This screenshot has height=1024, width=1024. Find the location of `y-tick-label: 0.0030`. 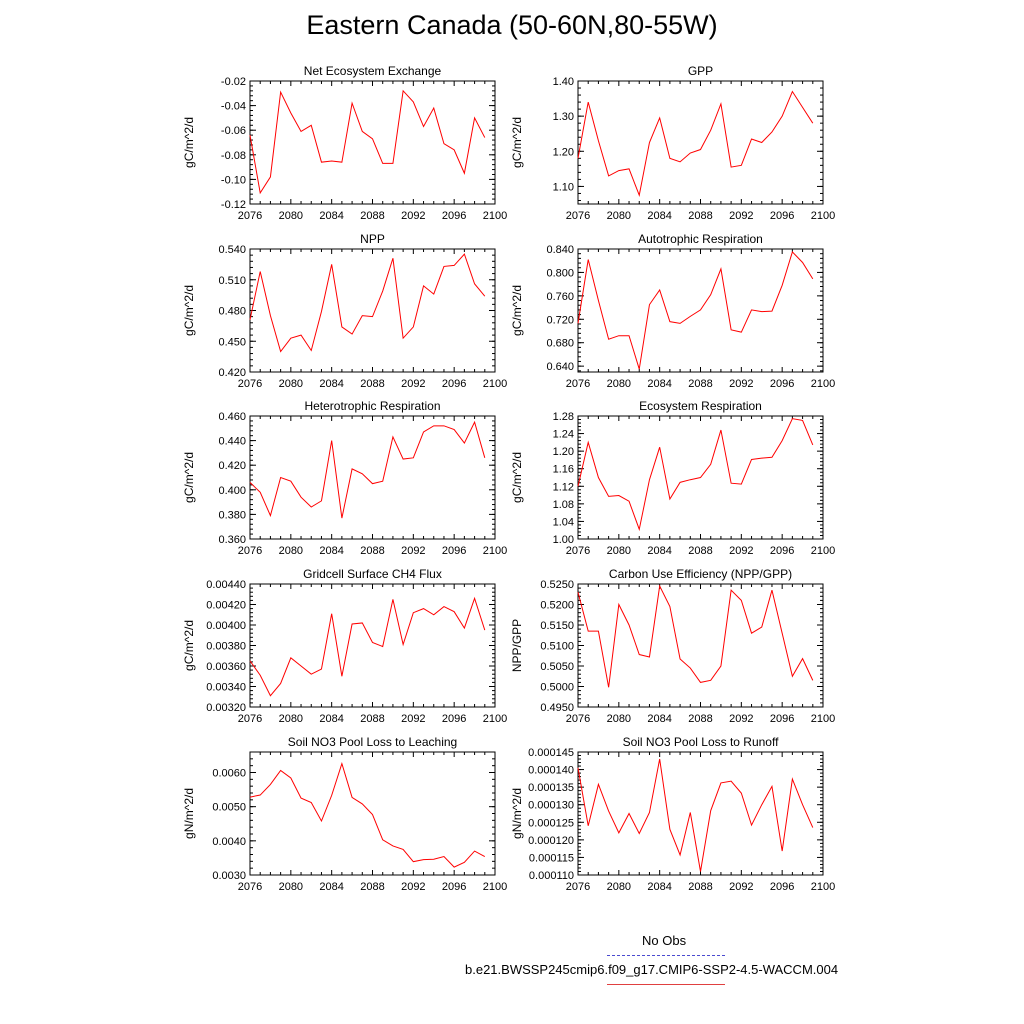

y-tick-label: 0.0030 is located at coordinates (229, 876).